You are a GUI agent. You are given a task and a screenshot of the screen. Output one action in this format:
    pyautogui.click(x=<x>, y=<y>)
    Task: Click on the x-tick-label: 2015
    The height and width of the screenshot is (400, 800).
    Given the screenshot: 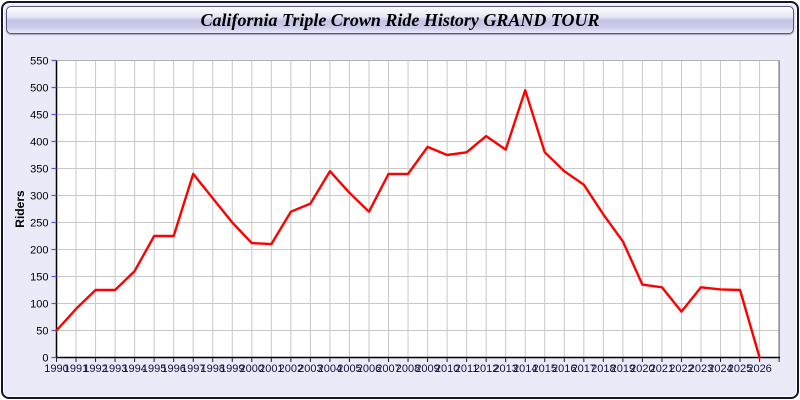 What is the action you would take?
    pyautogui.click(x=545, y=369)
    